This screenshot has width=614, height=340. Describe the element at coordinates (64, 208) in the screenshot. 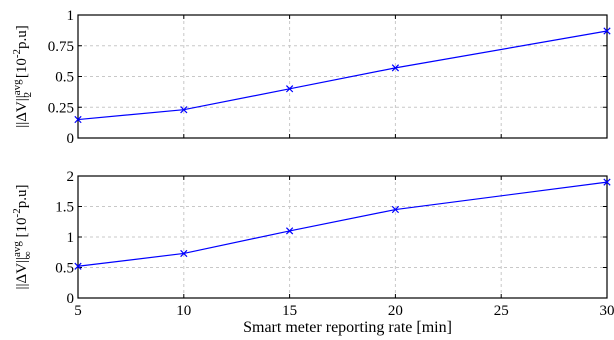

I see `y-tick-label: 1.5` at that location.